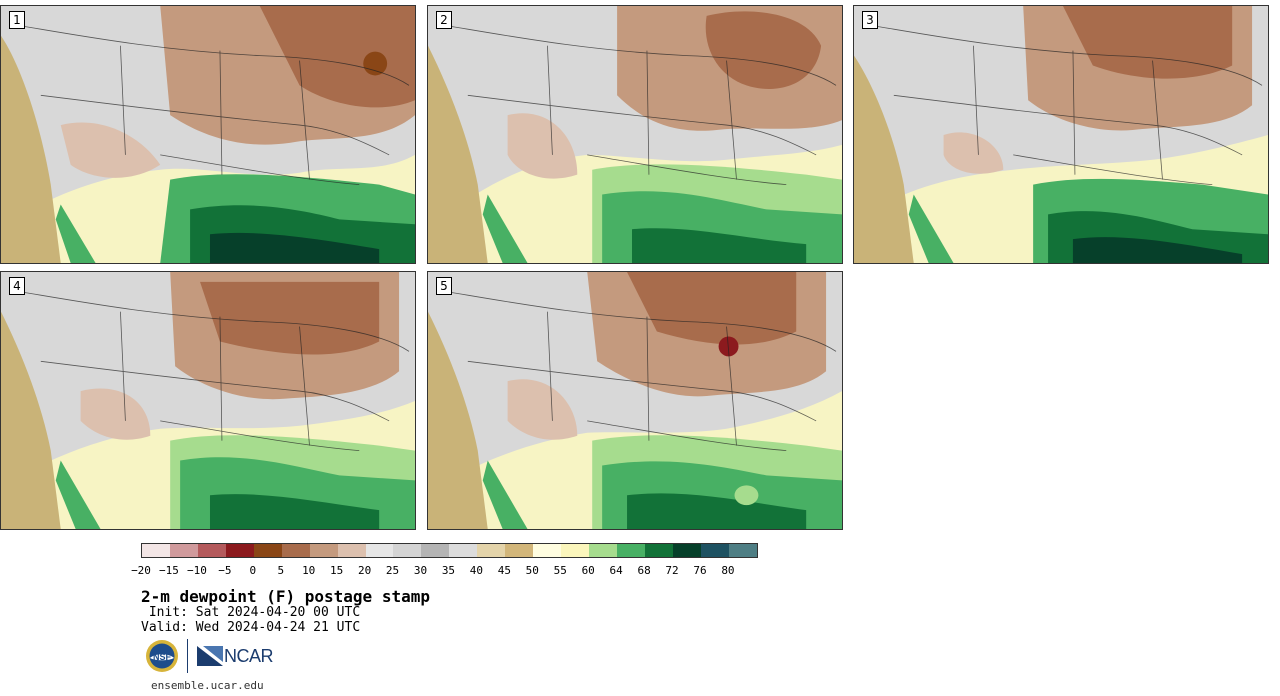 This screenshot has height=696, width=1280. Describe the element at coordinates (444, 20) in the screenshot. I see `panel-number: 2` at that location.